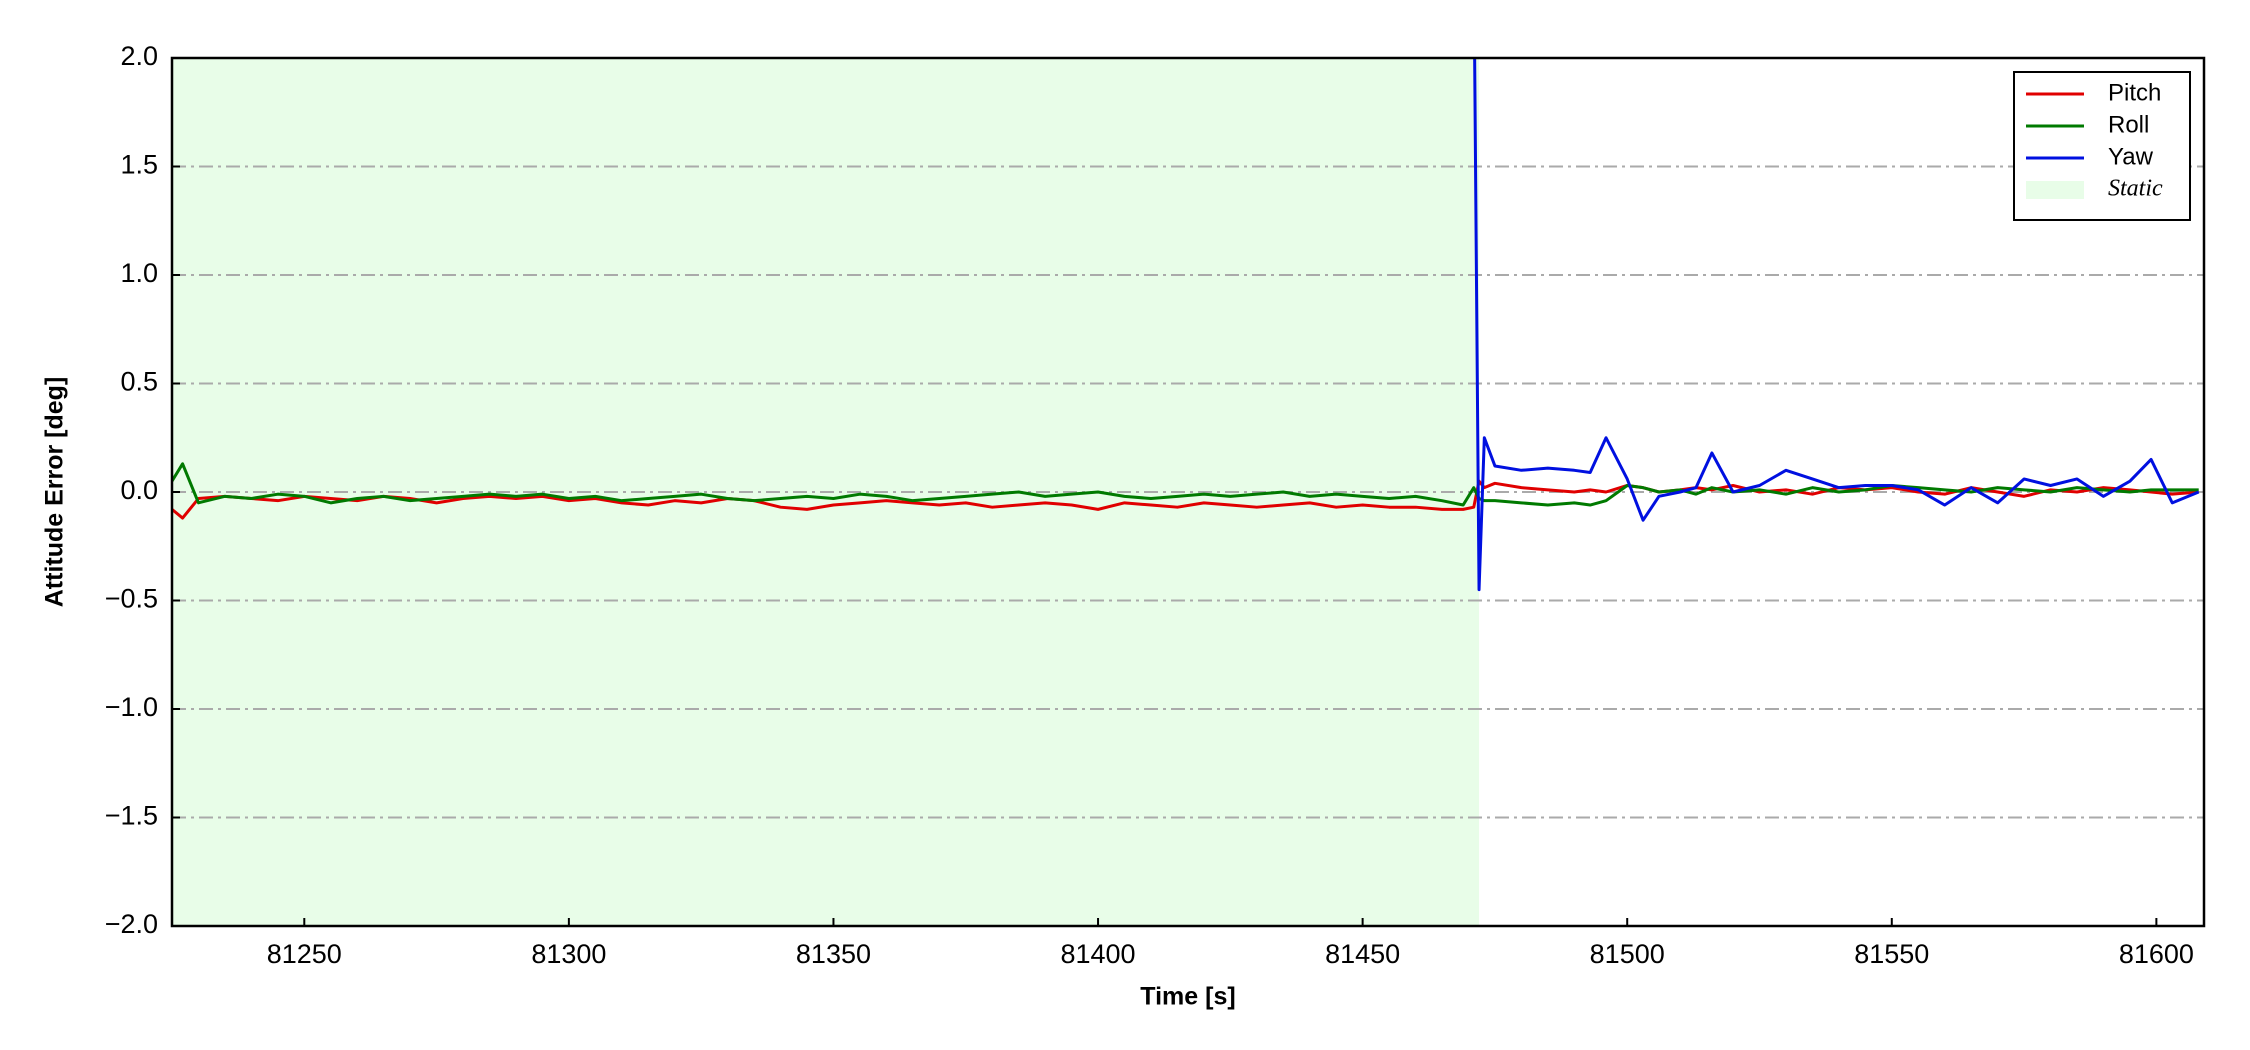 Image resolution: width=2250 pixels, height=1050 pixels. I want to click on x-tick-label: 81400, so click(1097, 954).